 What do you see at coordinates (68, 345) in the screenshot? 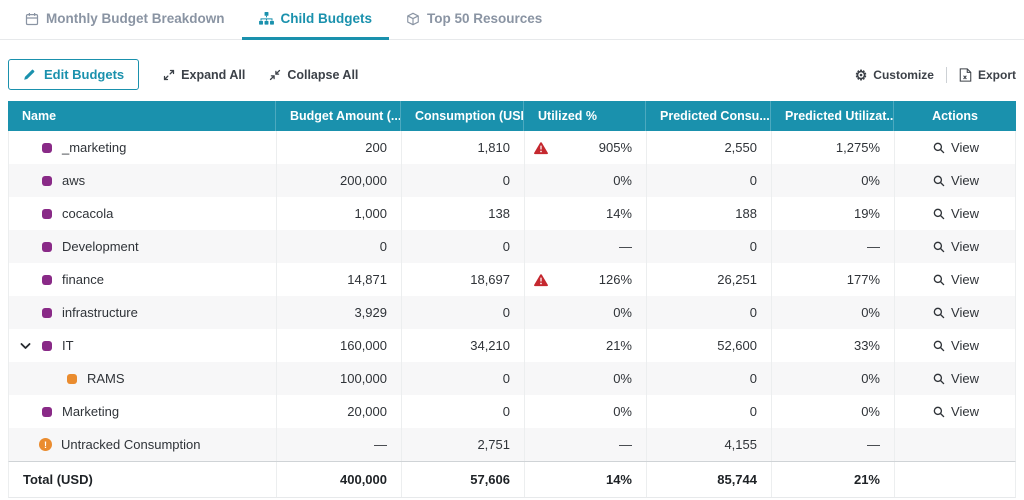
I see `budget-name: IT` at bounding box center [68, 345].